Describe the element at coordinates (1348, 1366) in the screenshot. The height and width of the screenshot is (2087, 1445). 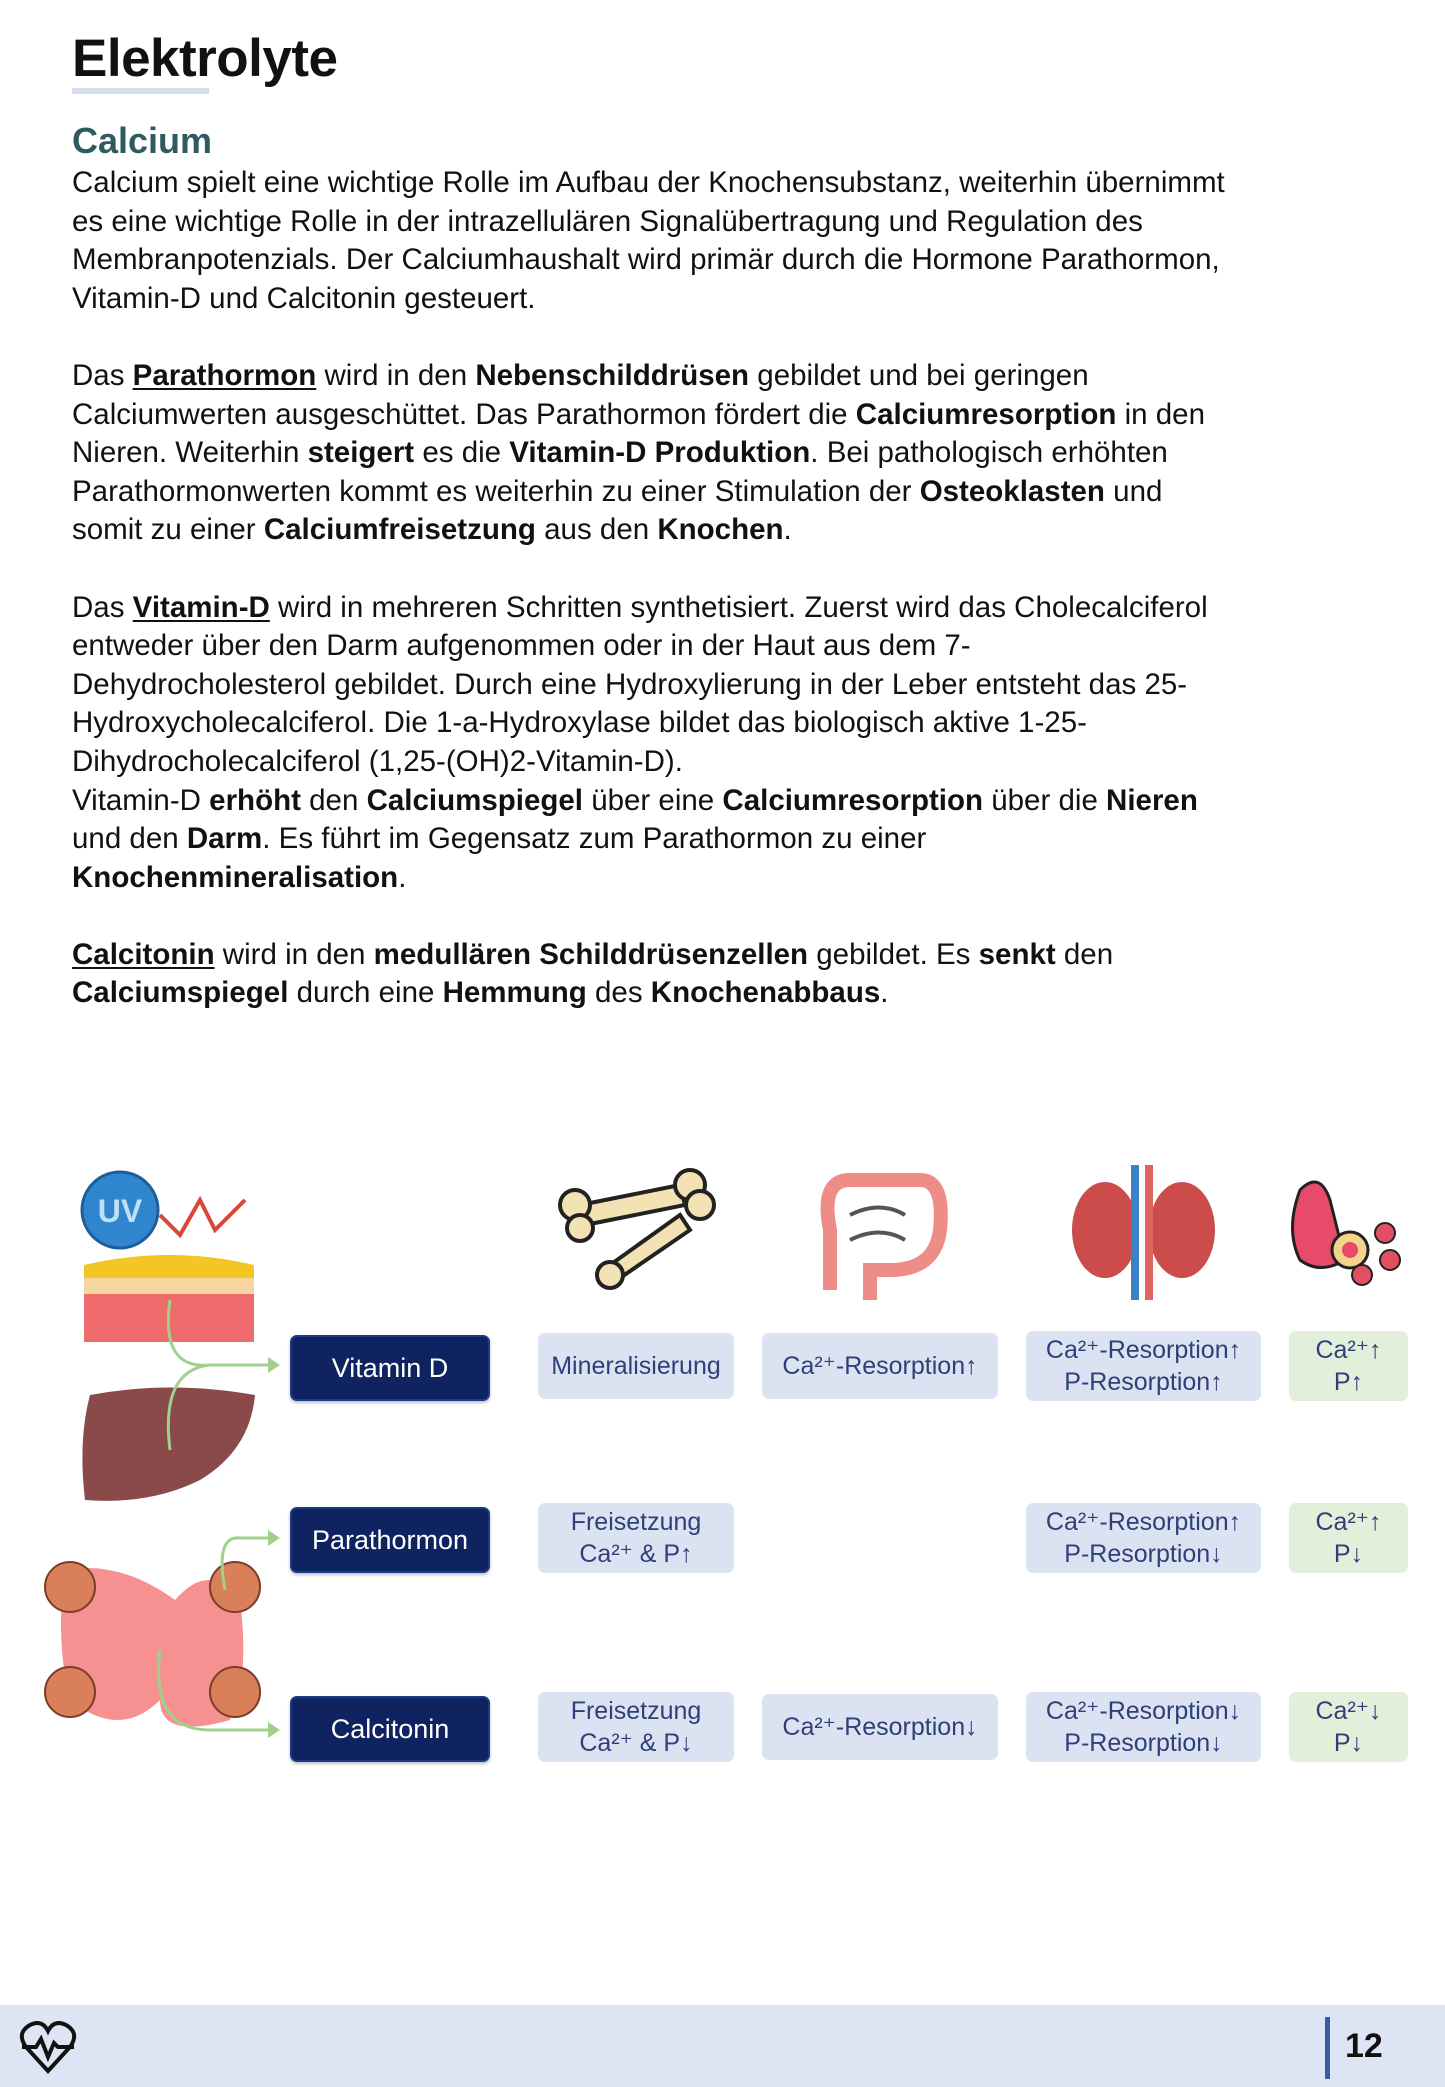
I see `blood-effect-box: Ca²⁺↑ P↑` at that location.